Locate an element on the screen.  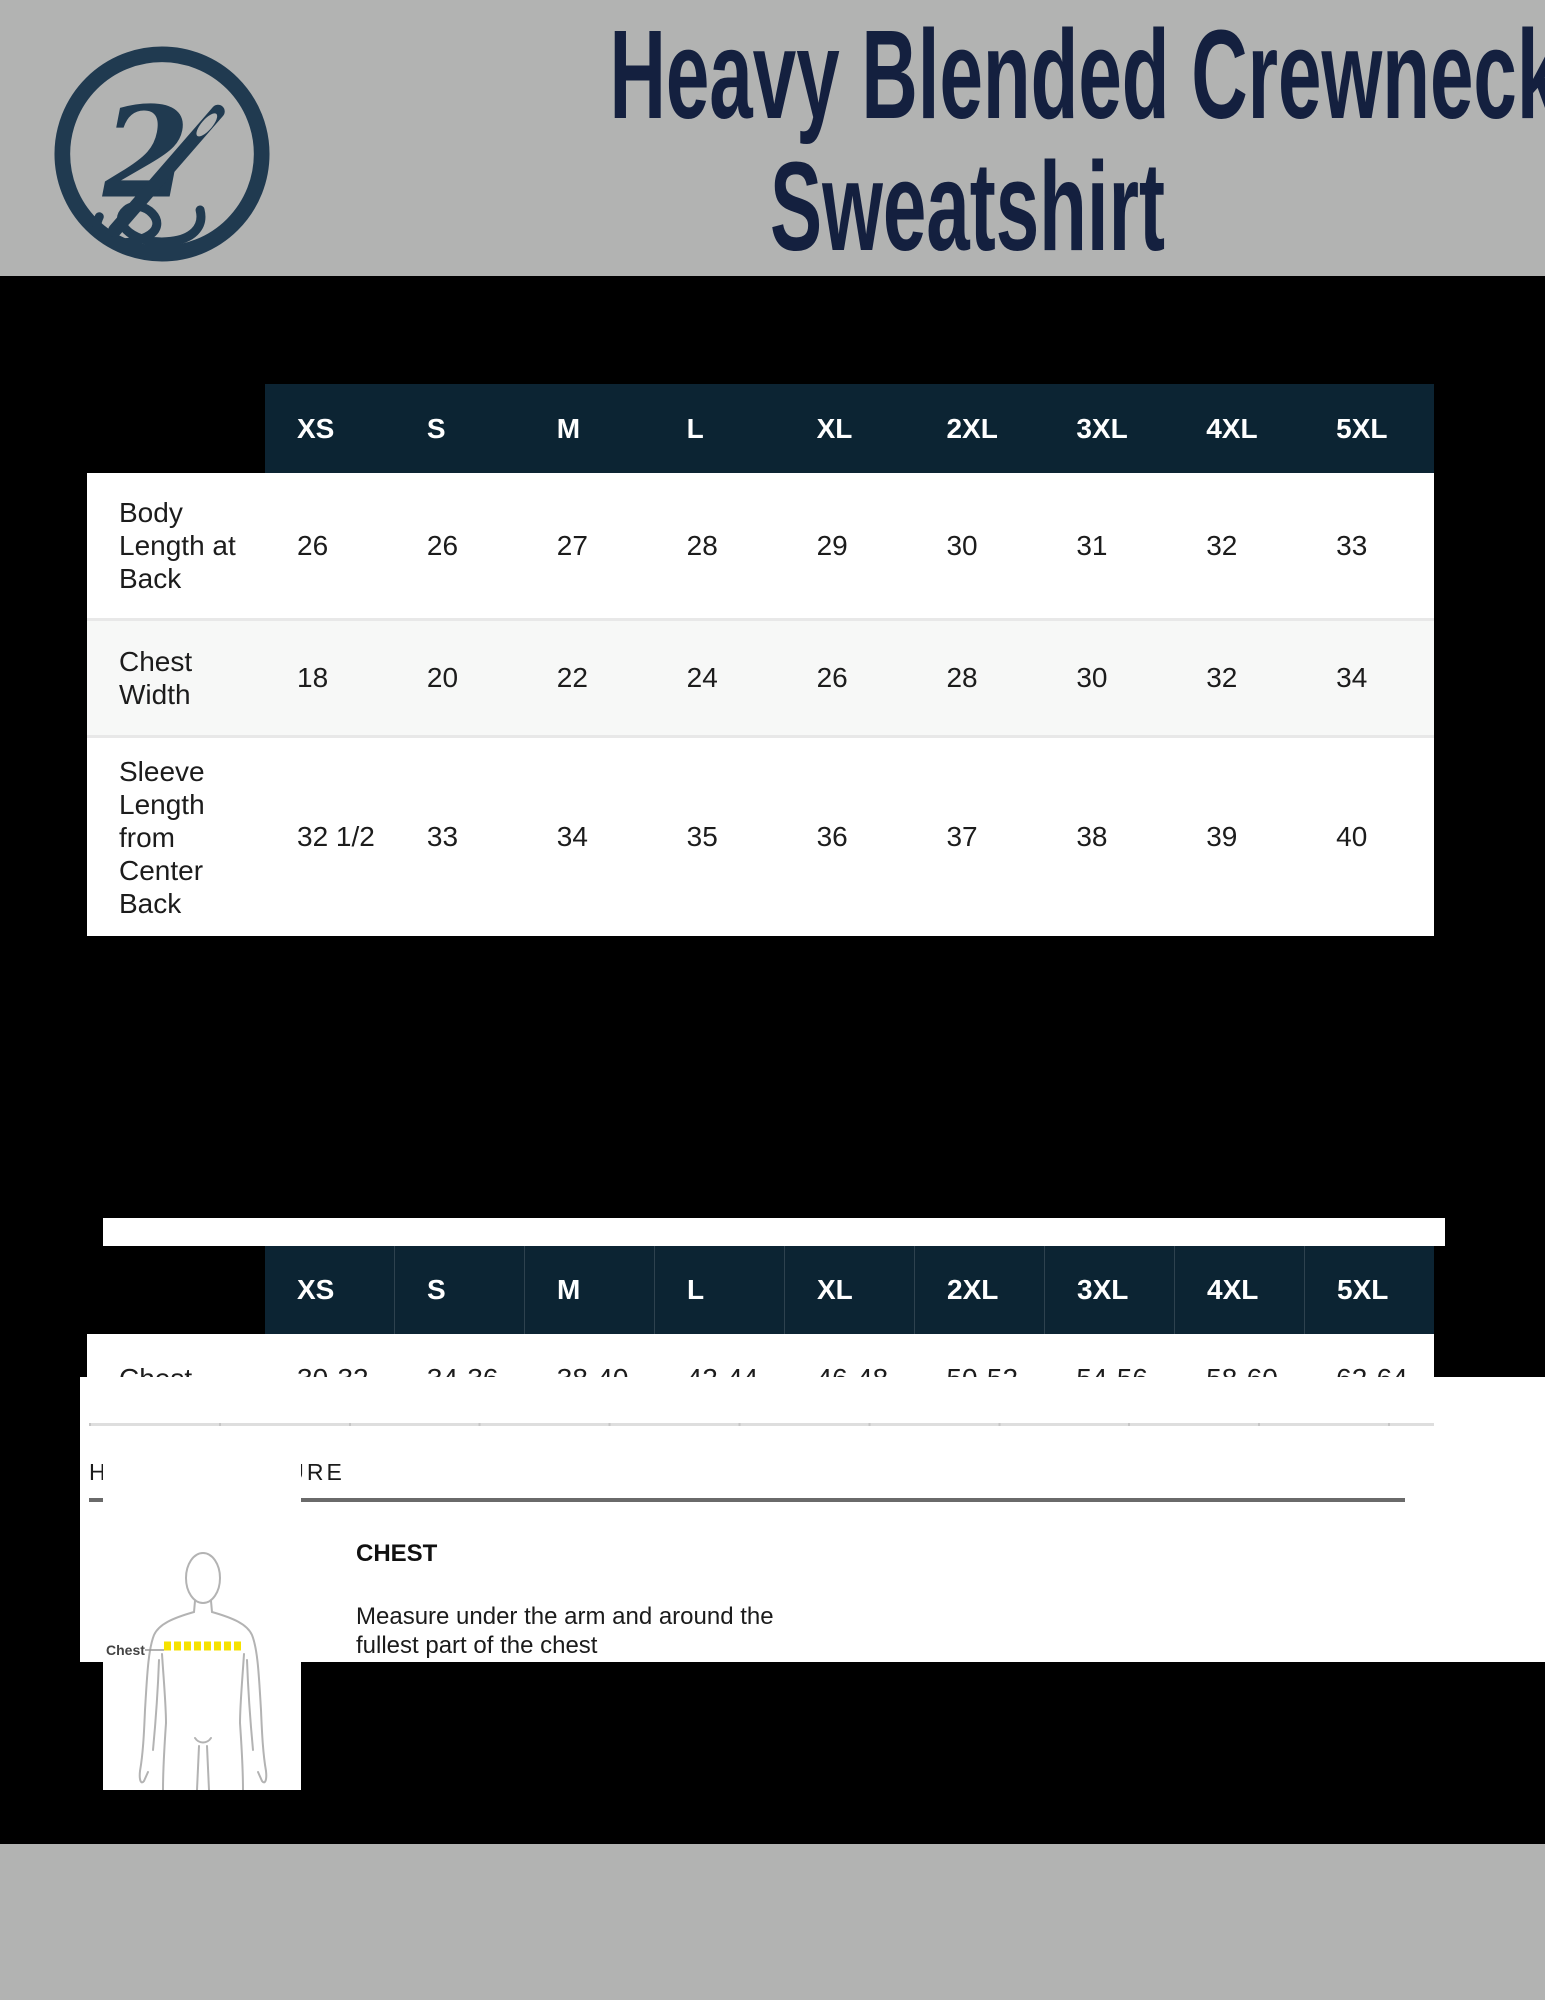
row-label: Body Length at Back is located at coordinates (177, 545).